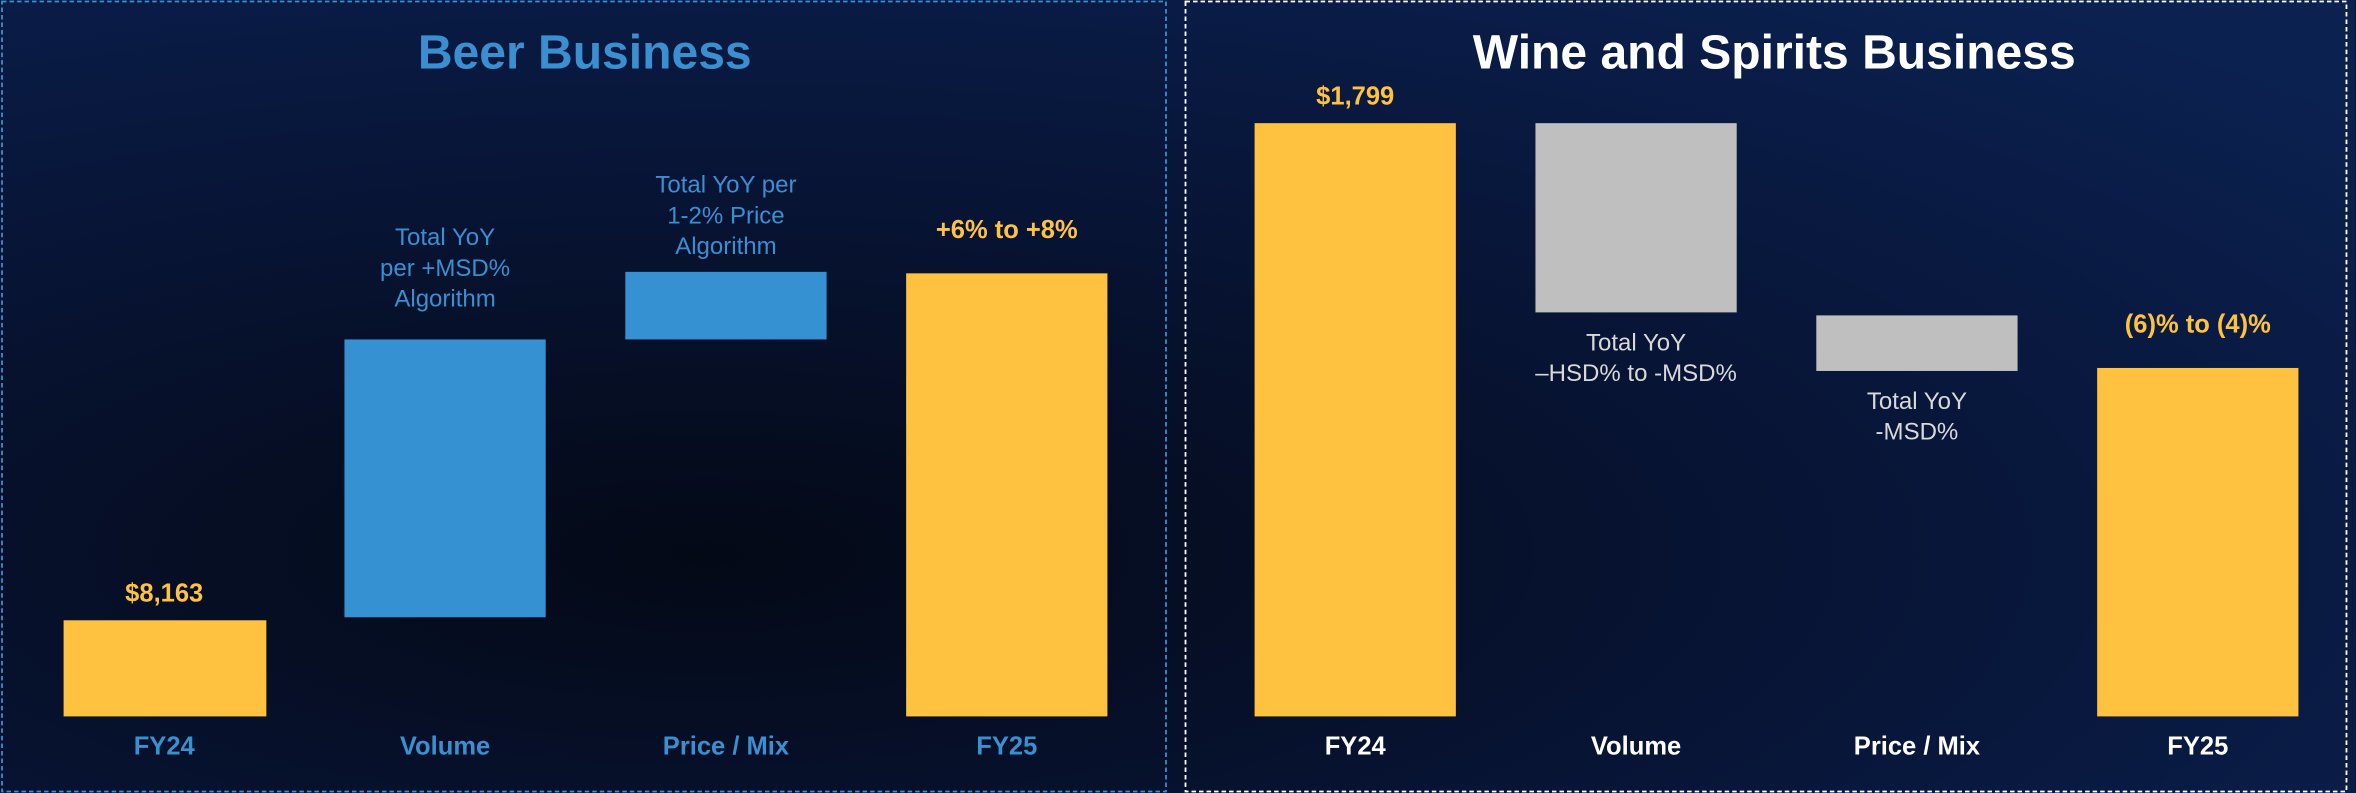  Describe the element at coordinates (725, 185) in the screenshot. I see `bar-annotation: Total YoY per` at that location.